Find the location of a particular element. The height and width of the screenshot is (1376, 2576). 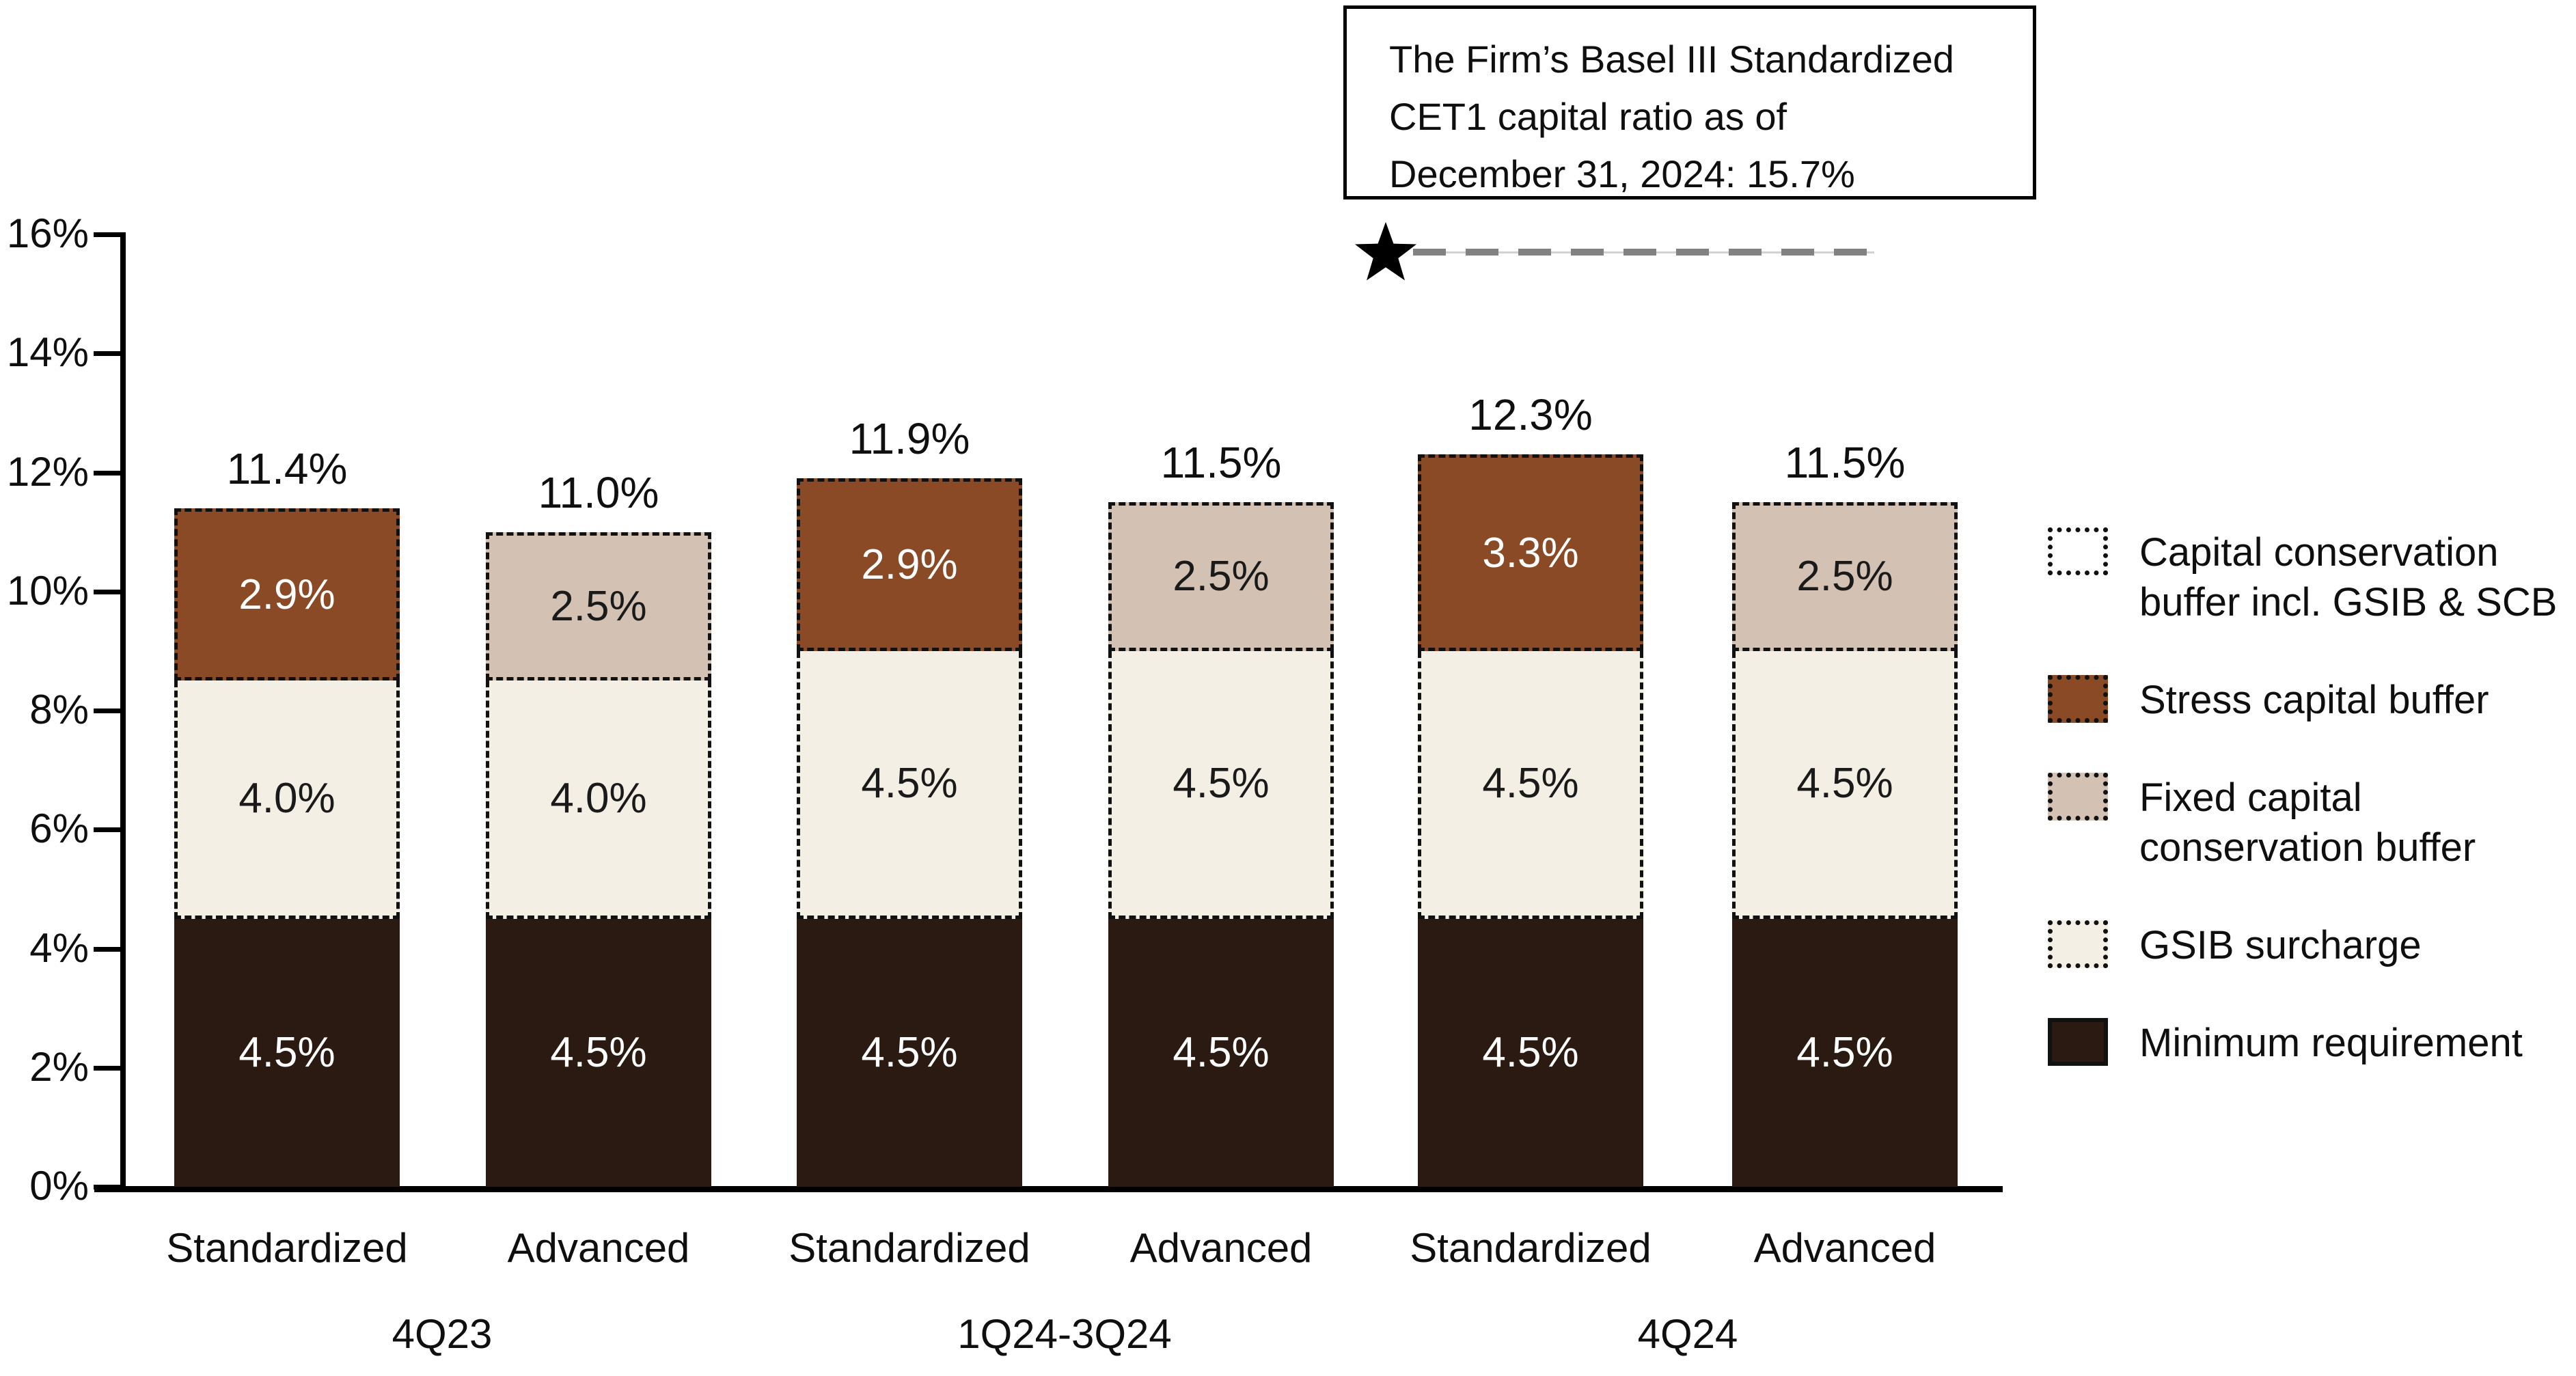

legend-label: Minimum requirement is located at coordinates (2331, 1043).